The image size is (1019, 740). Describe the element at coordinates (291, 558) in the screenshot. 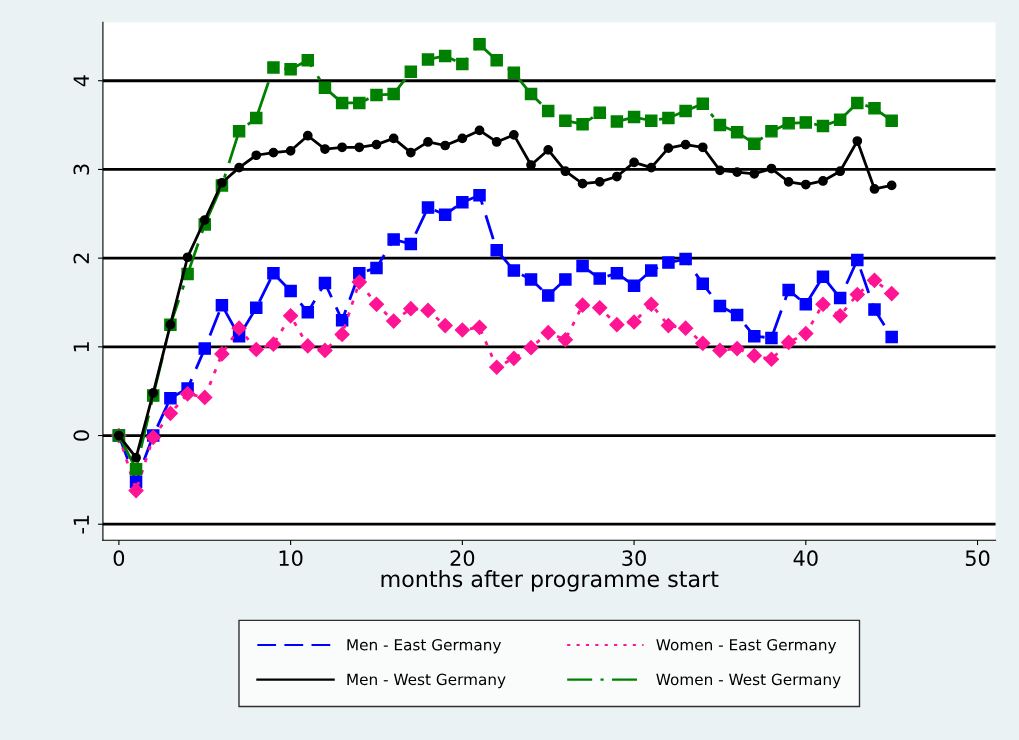

I see `x-tick-label: 10` at that location.